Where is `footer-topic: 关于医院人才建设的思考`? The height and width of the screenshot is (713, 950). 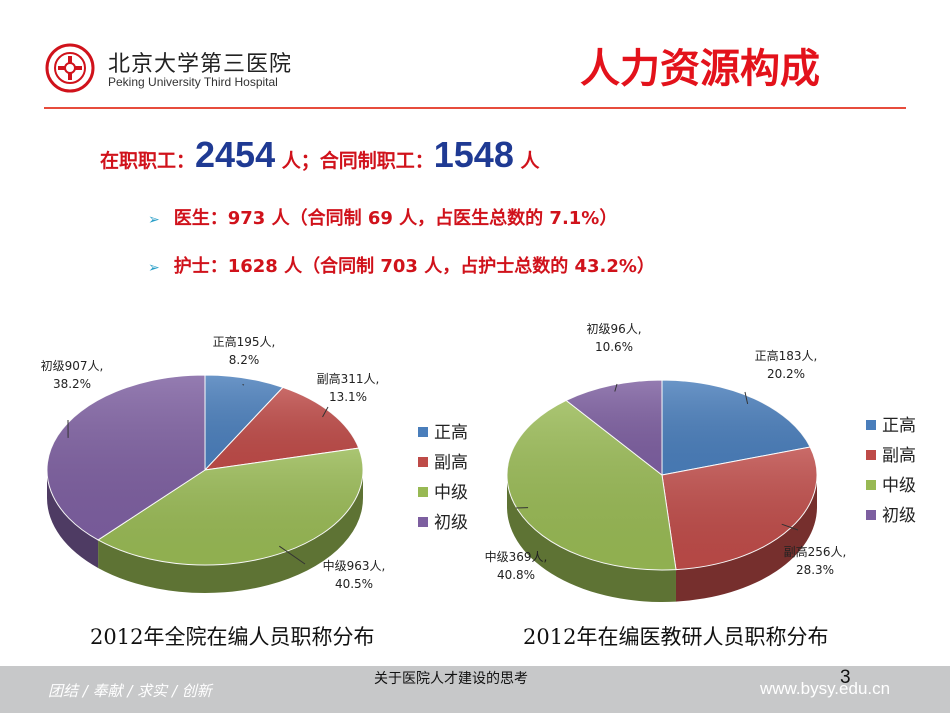
footer-topic: 关于医院人才建设的思考 is located at coordinates (451, 679).